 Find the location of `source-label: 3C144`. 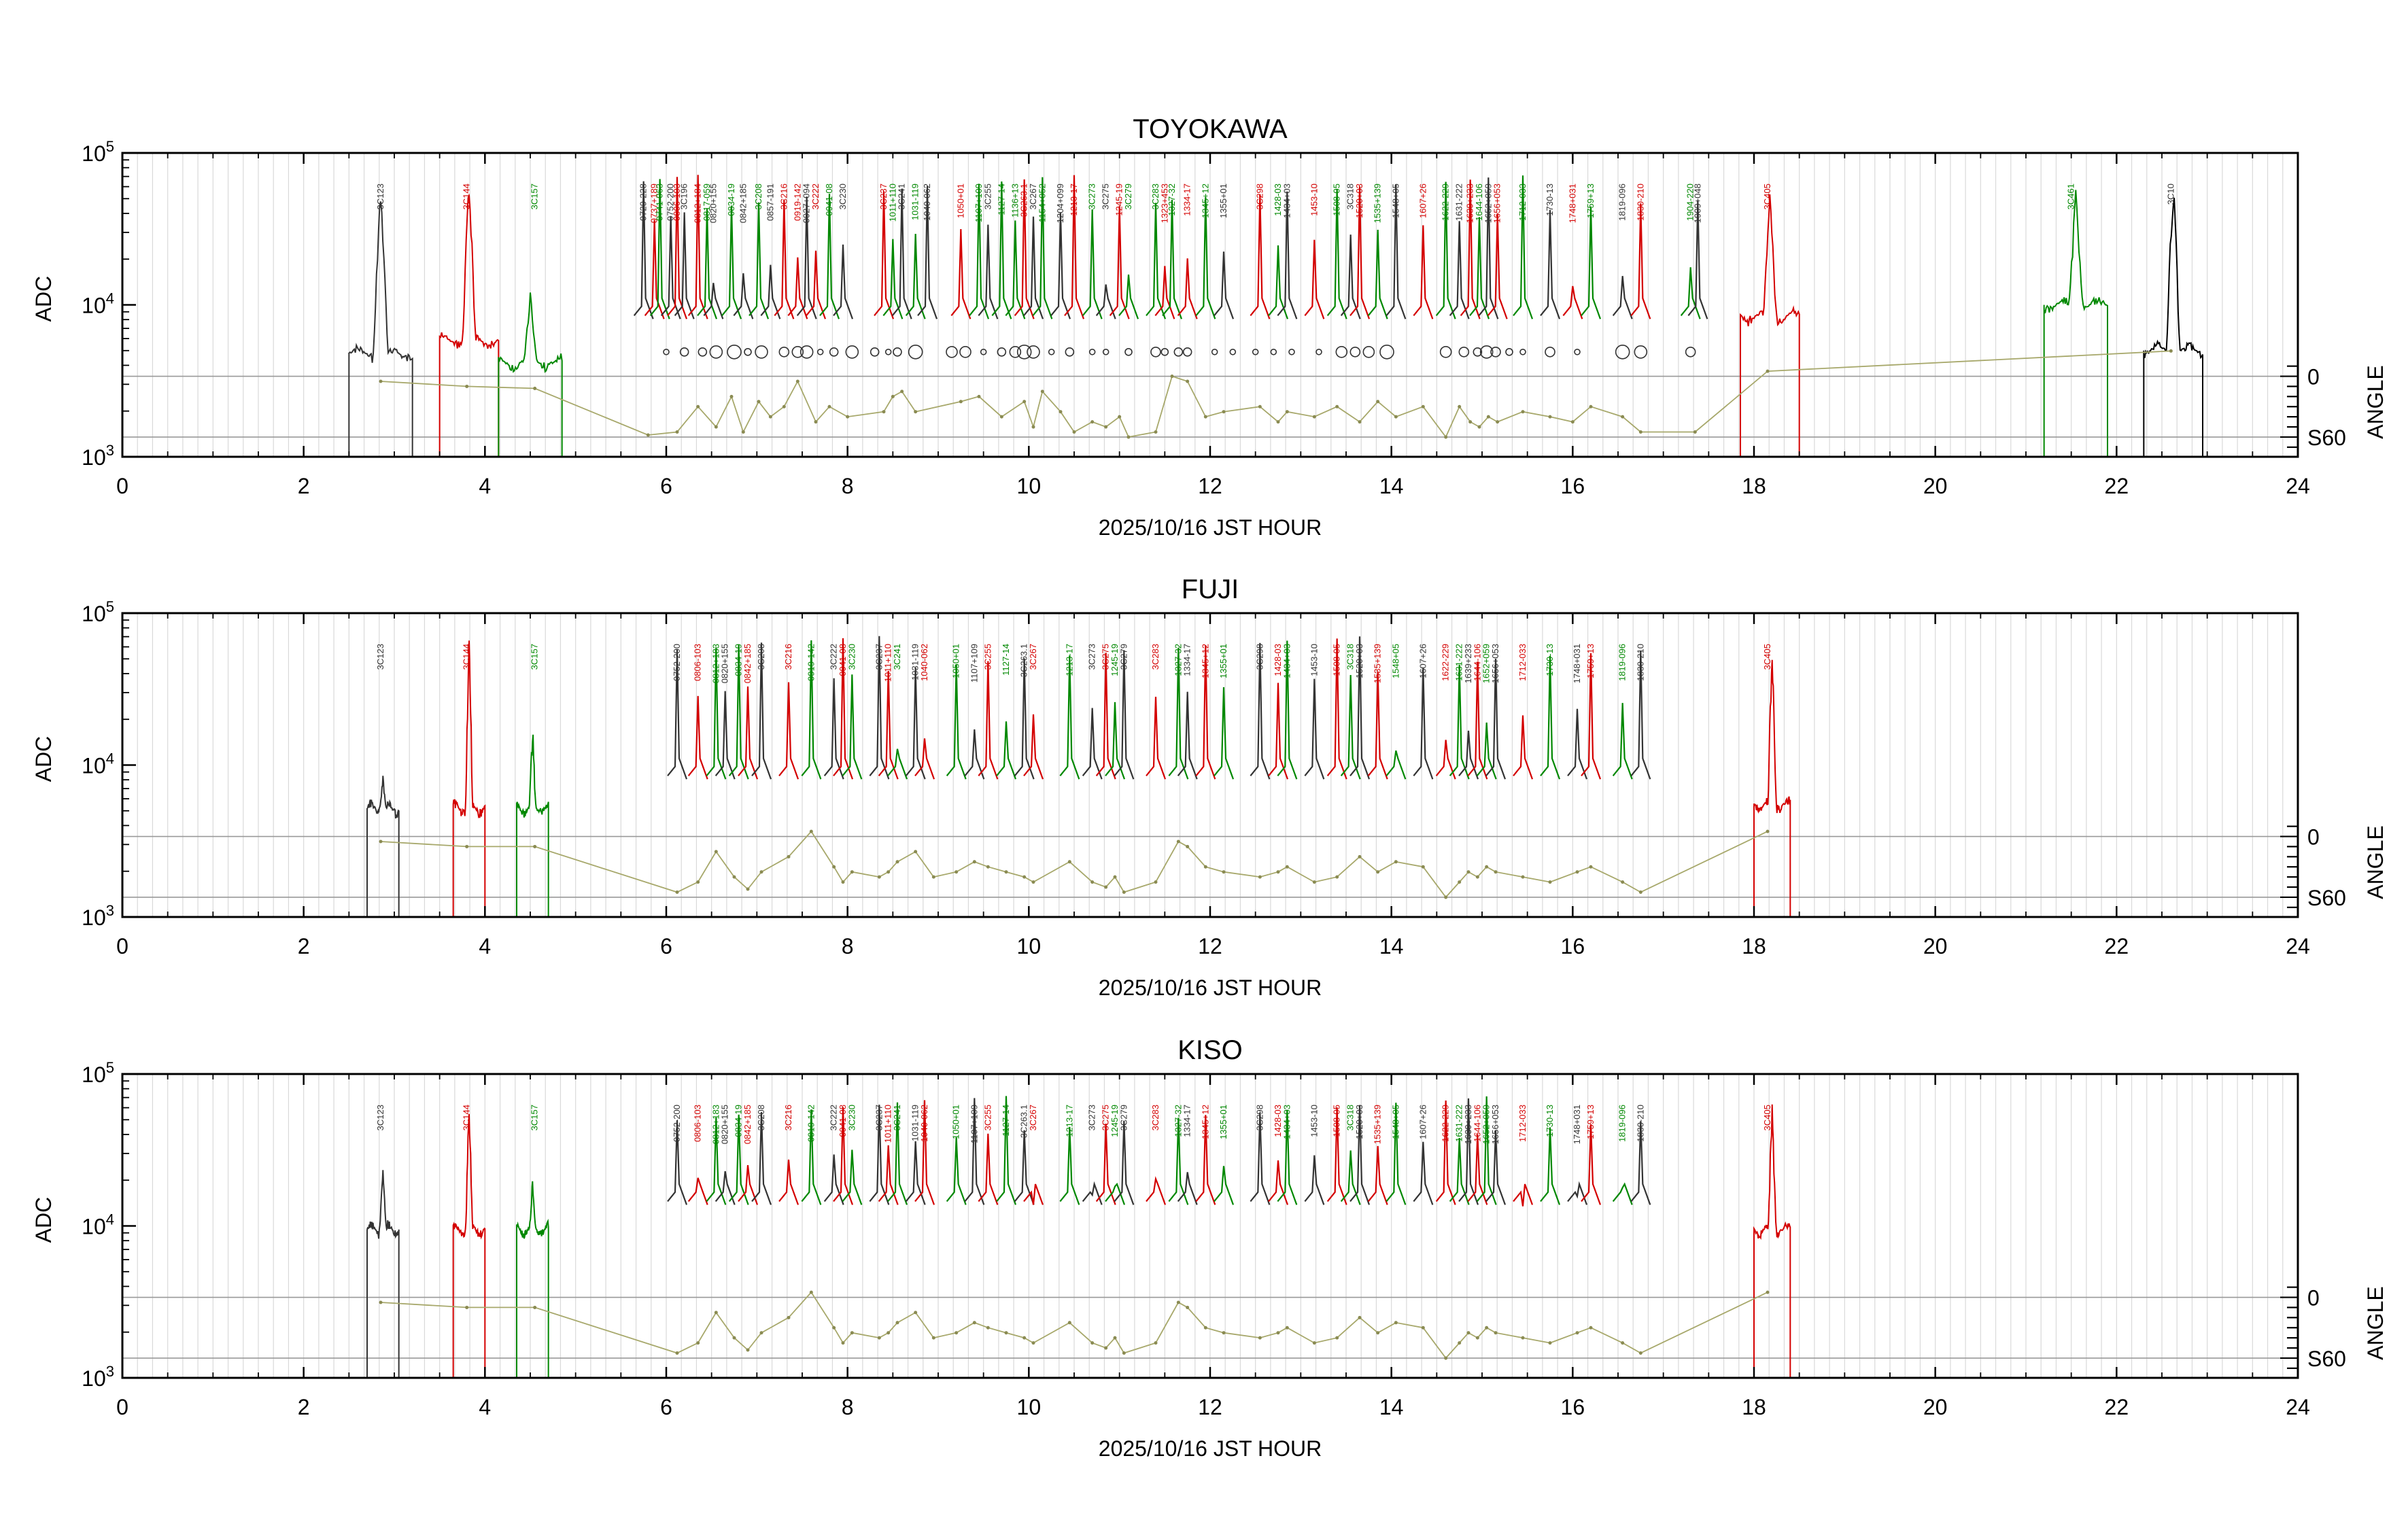

source-label: 3C144 is located at coordinates (467, 1117).